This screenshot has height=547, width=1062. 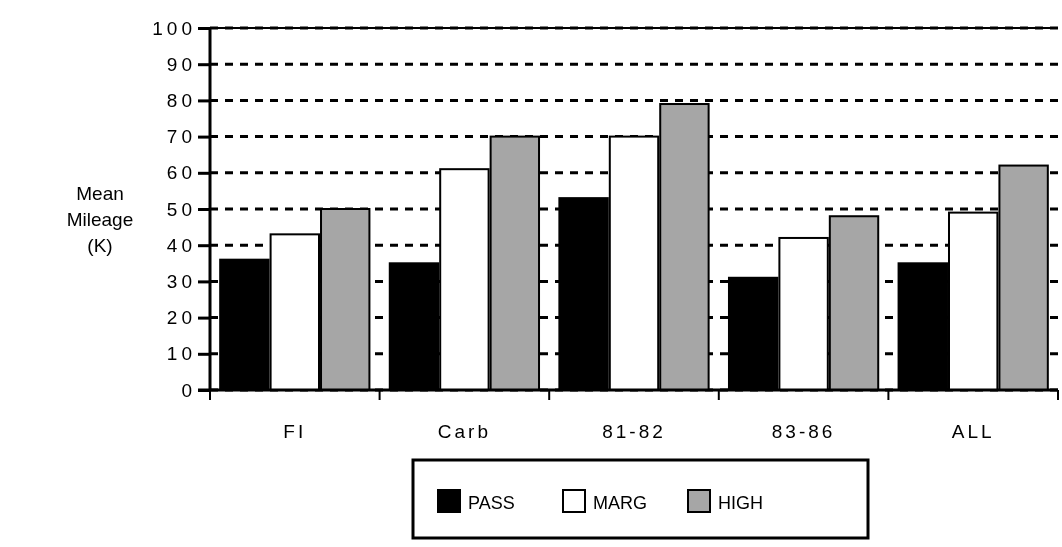 What do you see at coordinates (181, 318) in the screenshot?
I see `y-tick-label: 20` at bounding box center [181, 318].